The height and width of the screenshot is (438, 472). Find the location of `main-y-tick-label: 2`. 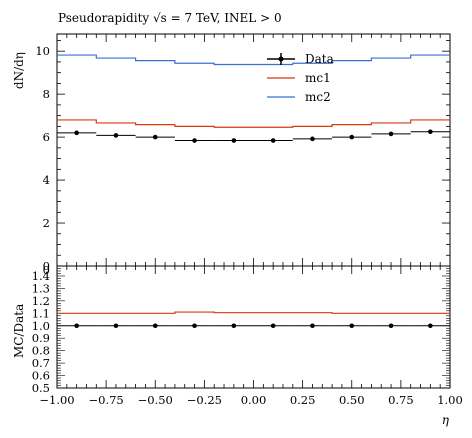

main-y-tick-label: 2 is located at coordinates (46, 223).